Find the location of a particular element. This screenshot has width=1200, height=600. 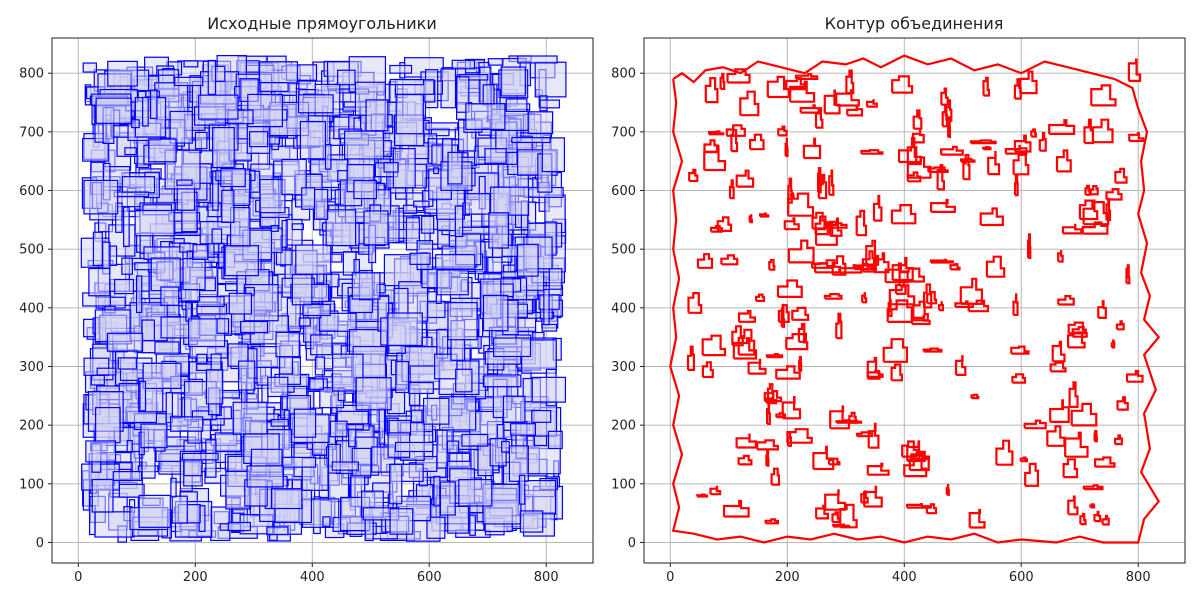

left-panel-title: Исходные прямоугольники is located at coordinates (321, 23).